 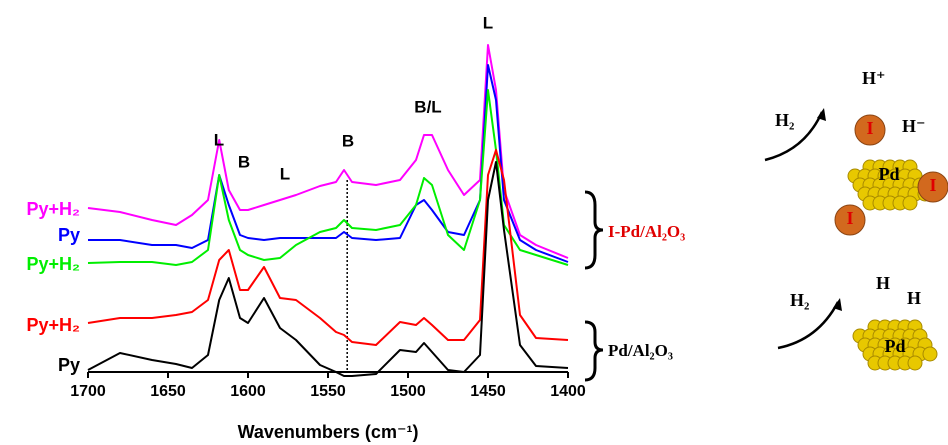 What do you see at coordinates (488, 391) in the screenshot?
I see `x-tick-label: 1450` at bounding box center [488, 391].